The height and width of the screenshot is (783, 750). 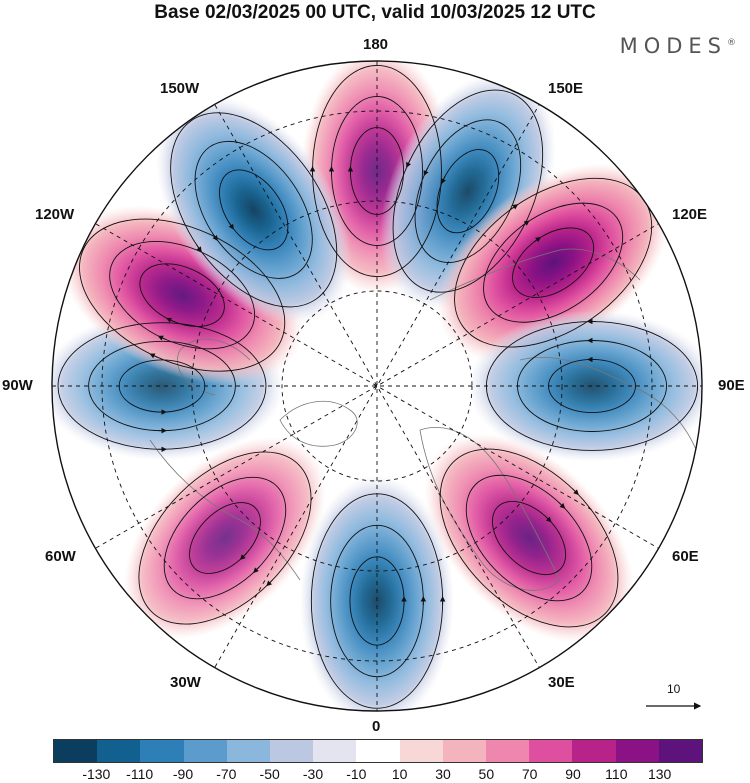 I want to click on colorbar-tick-label: 50, so click(x=486, y=774).